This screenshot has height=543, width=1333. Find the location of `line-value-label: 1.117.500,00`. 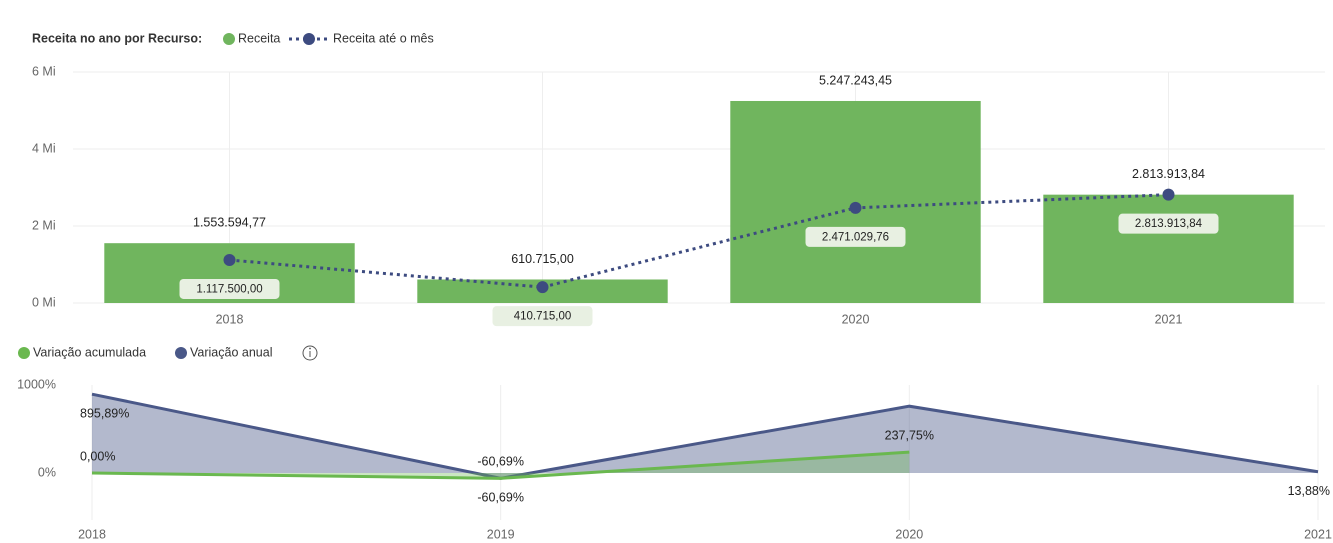

line-value-label: 1.117.500,00 is located at coordinates (229, 290).